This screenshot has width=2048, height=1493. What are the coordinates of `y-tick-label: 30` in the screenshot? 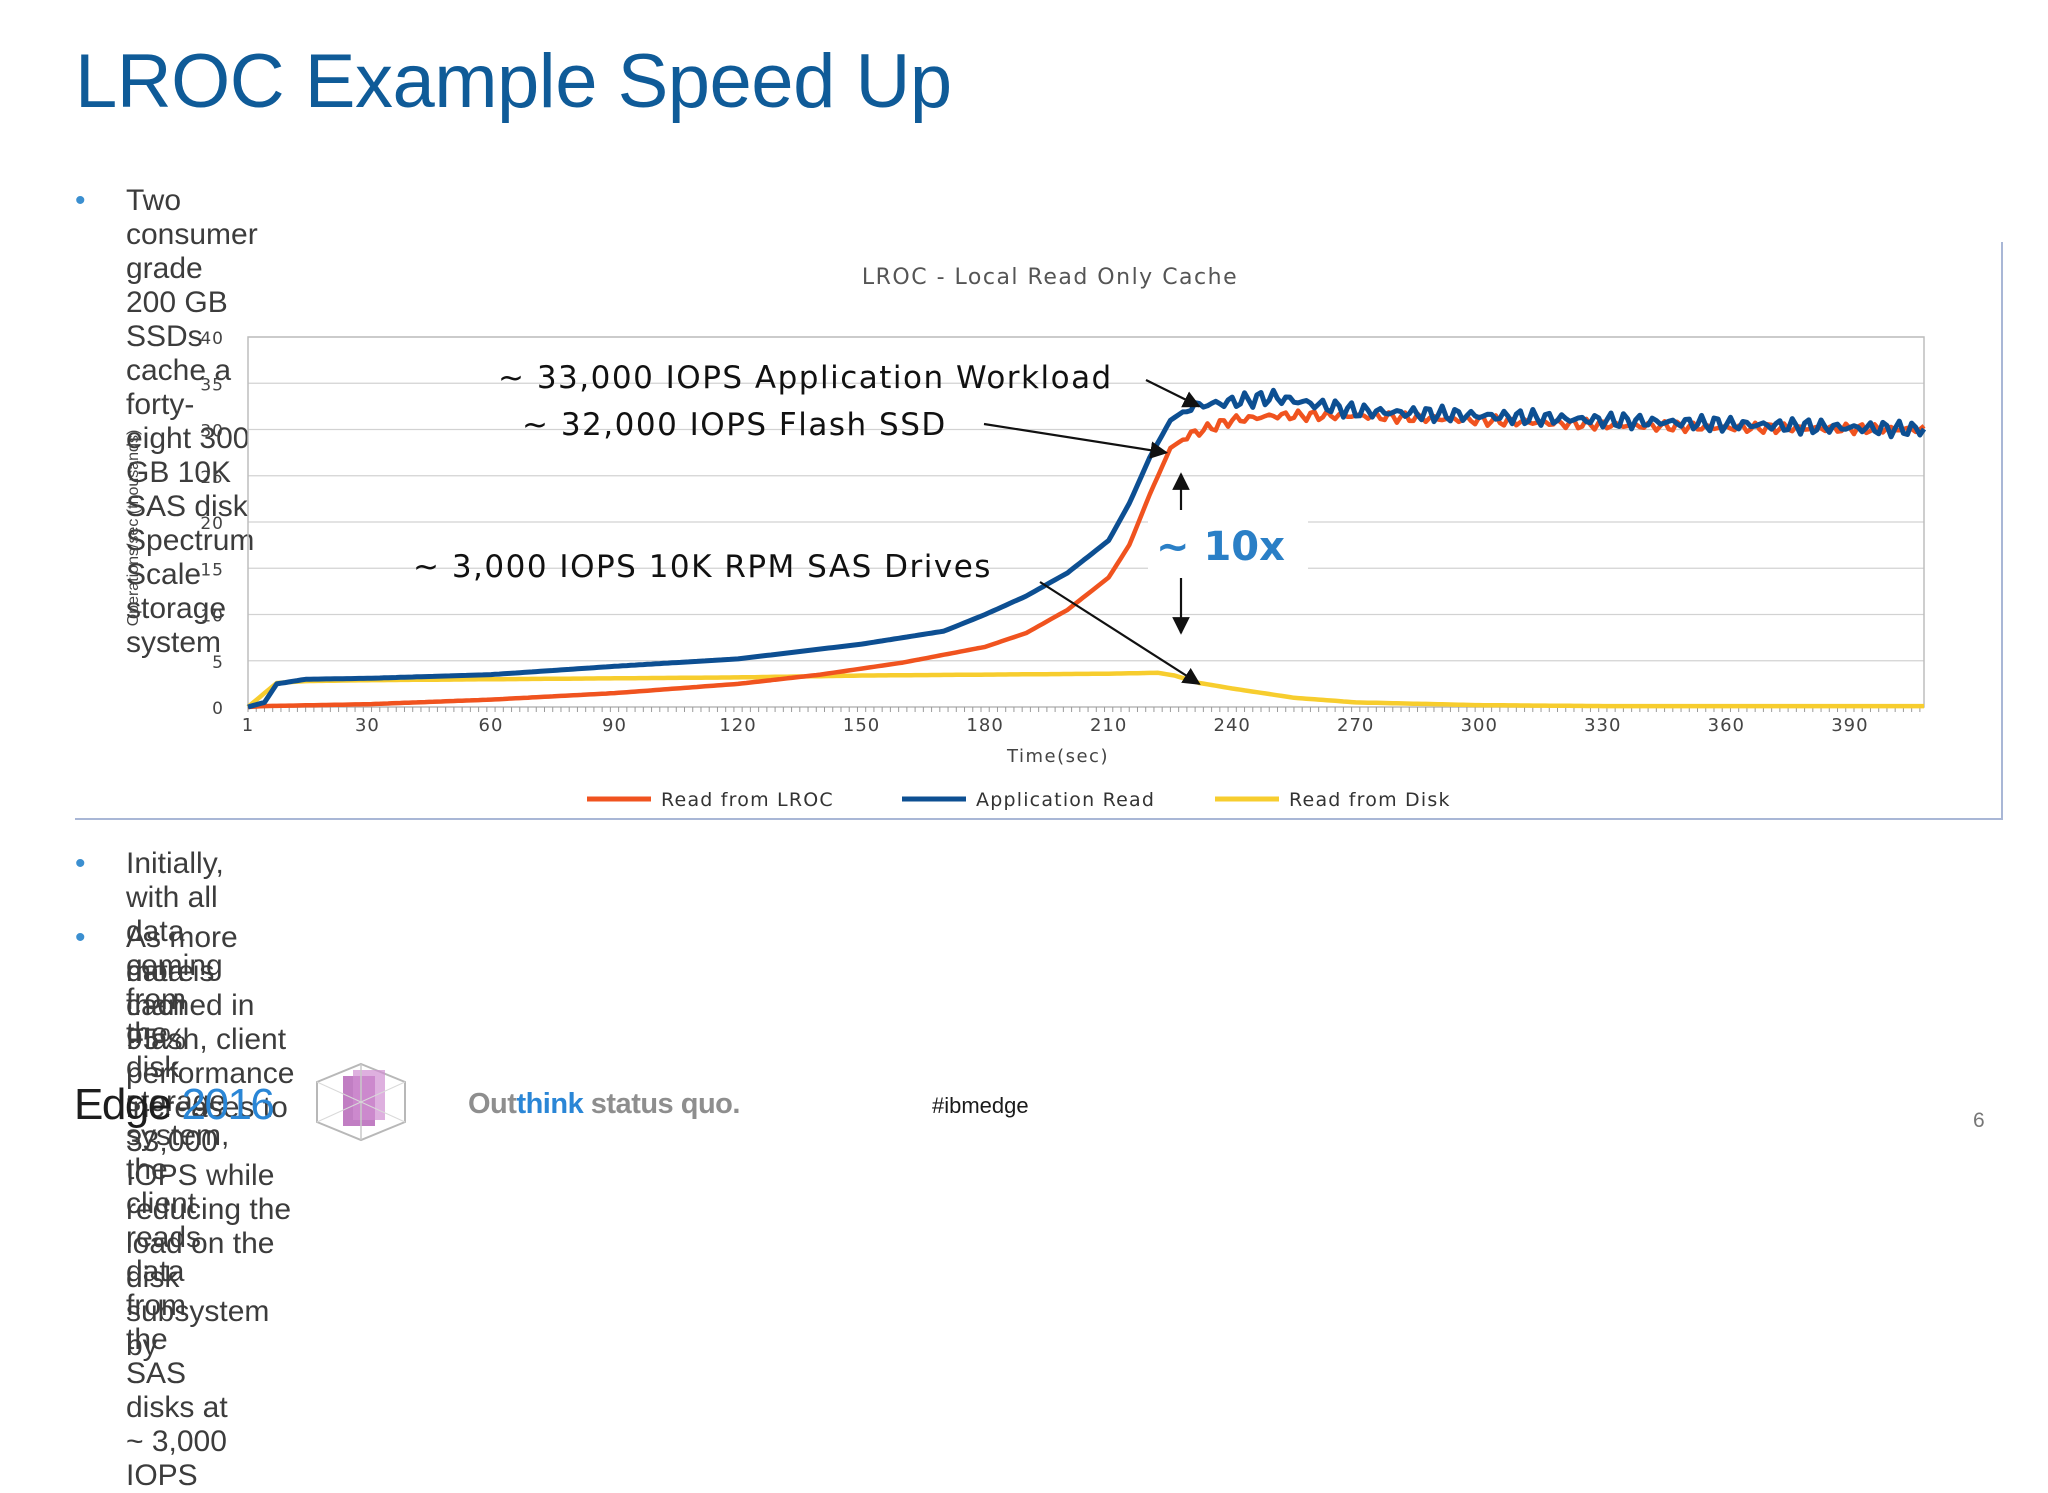 It's located at (212, 432).